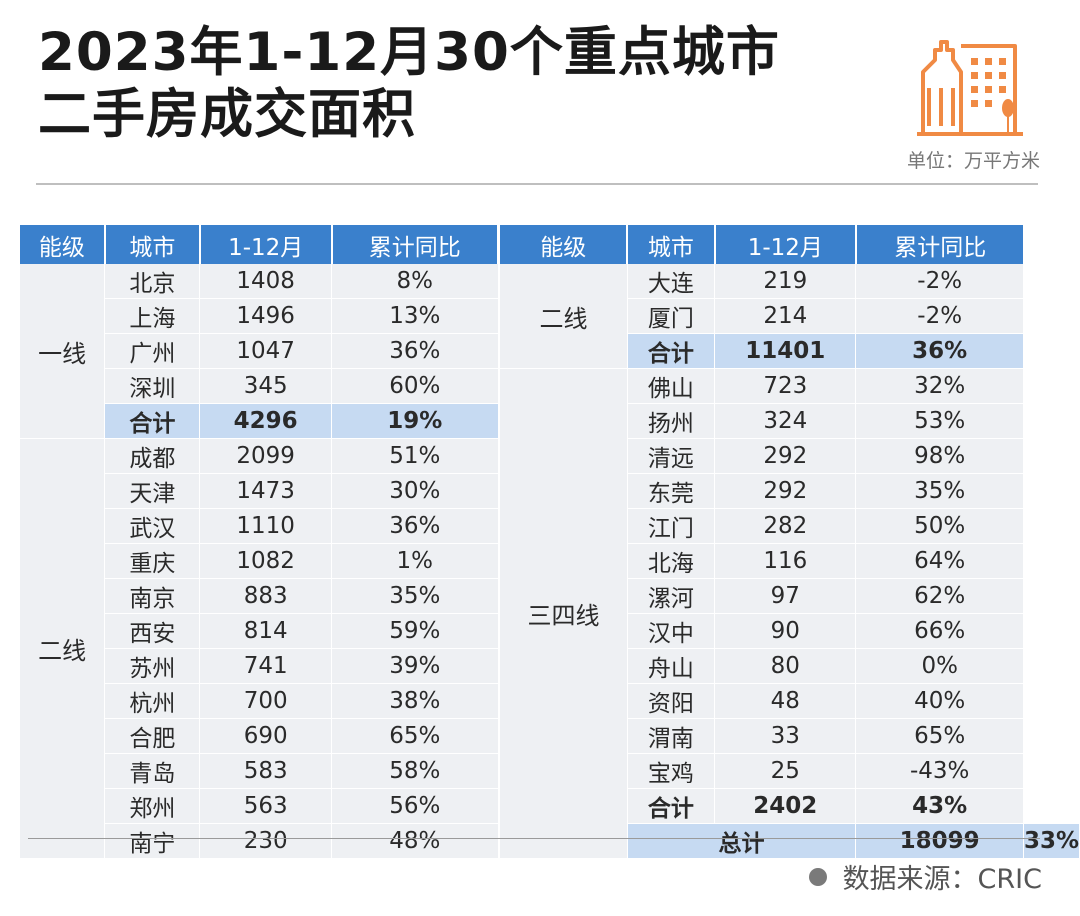  What do you see at coordinates (671, 736) in the screenshot?
I see `city-cell: 渭南` at bounding box center [671, 736].